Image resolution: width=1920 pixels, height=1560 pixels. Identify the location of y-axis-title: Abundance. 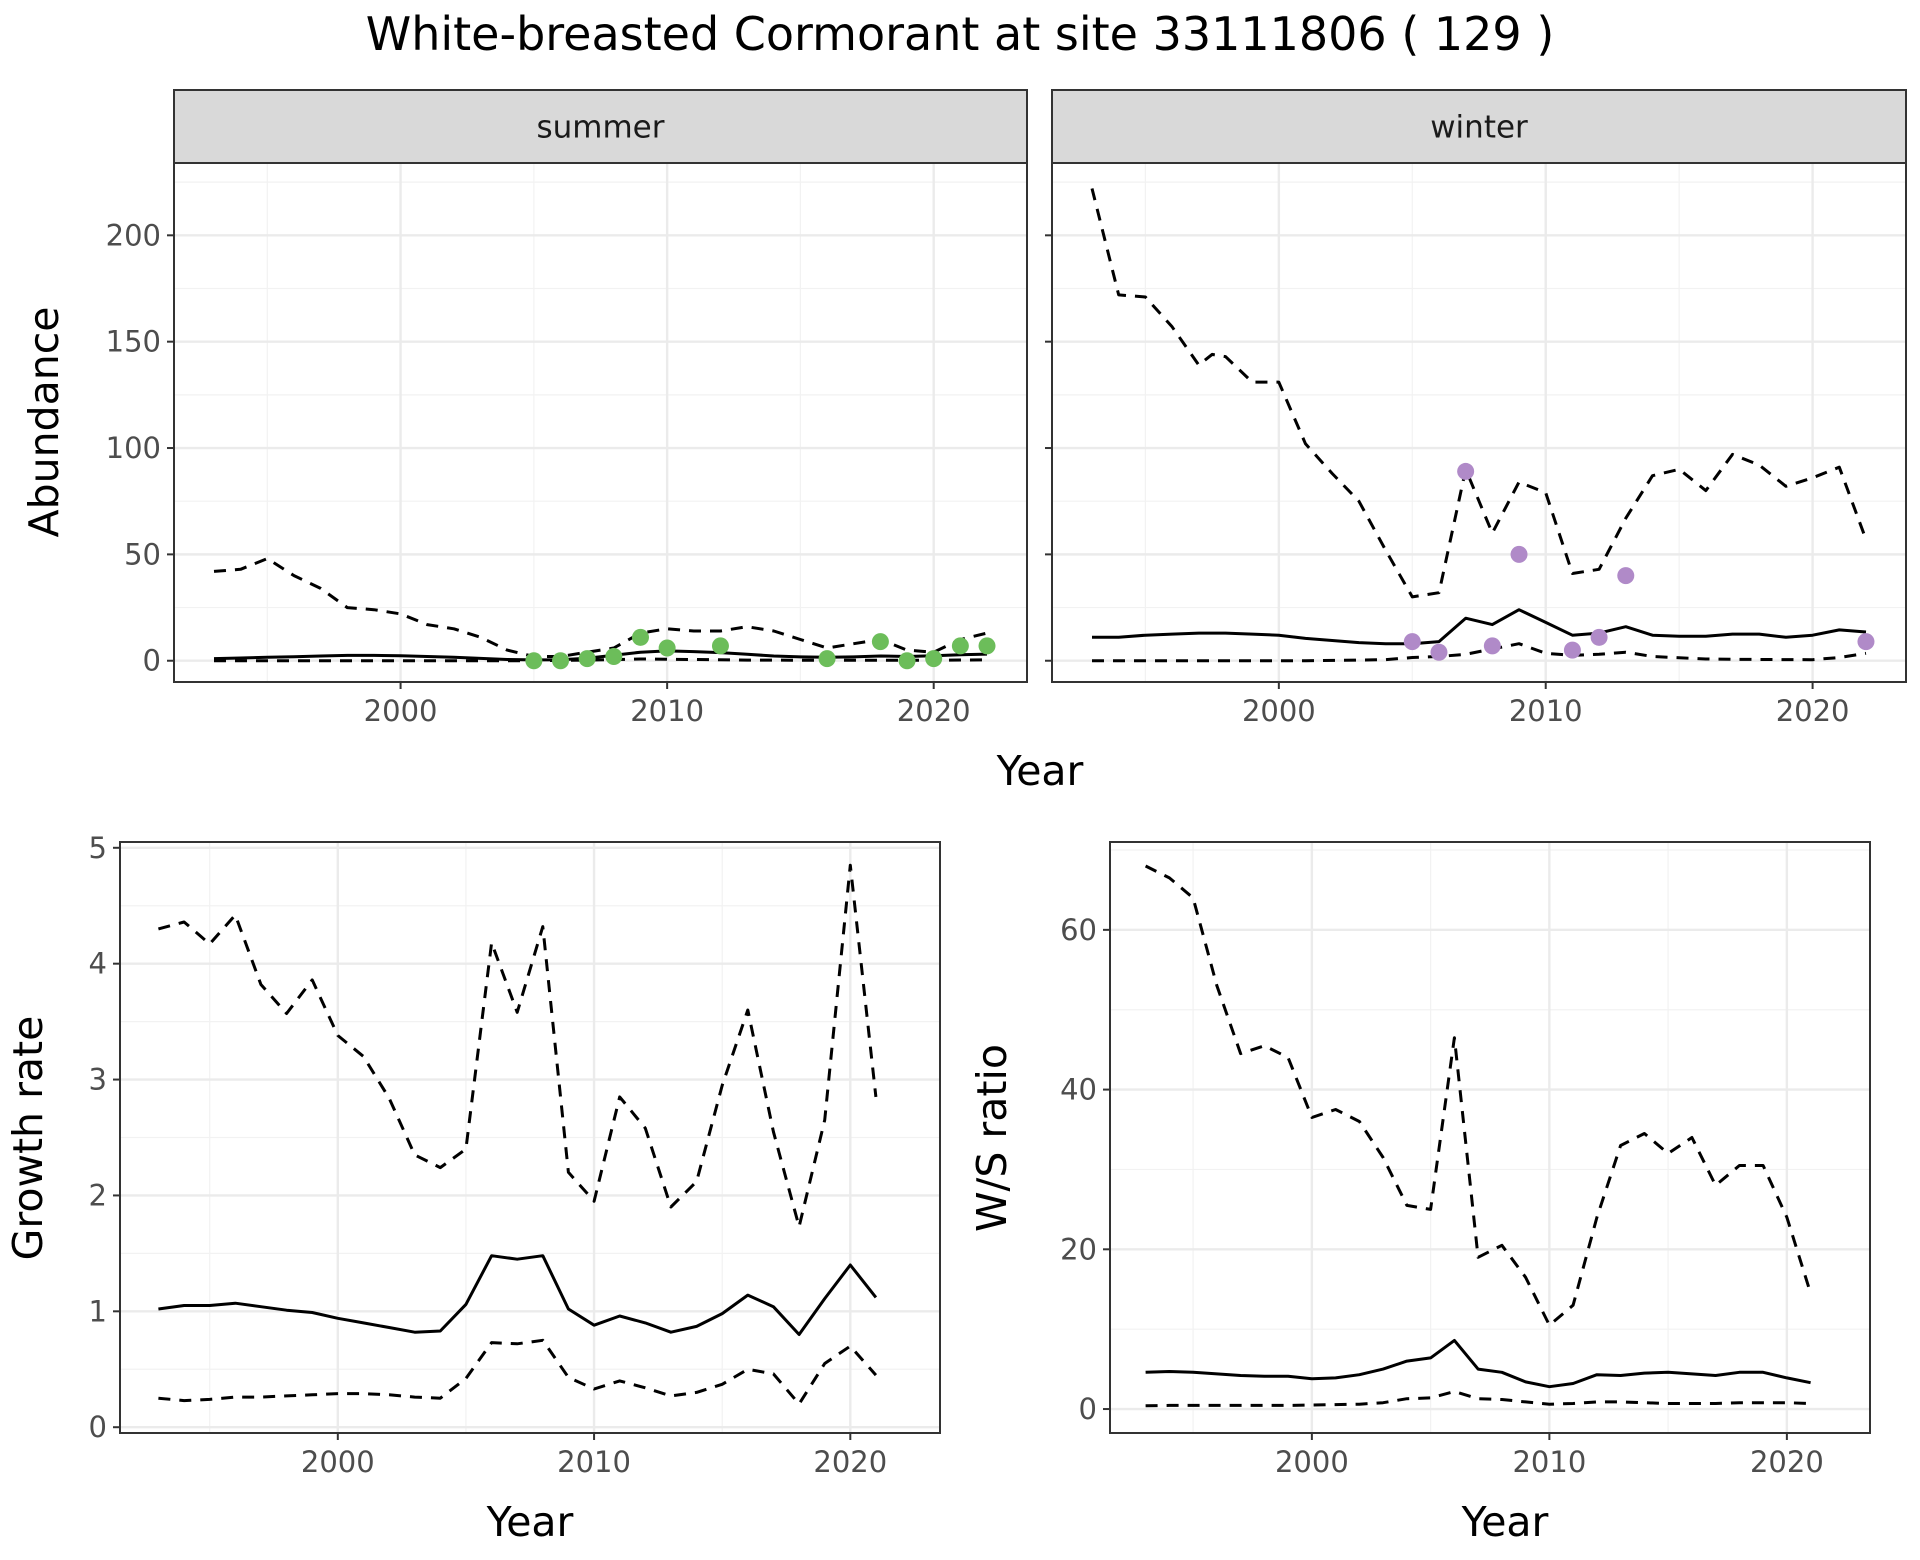
(44, 422).